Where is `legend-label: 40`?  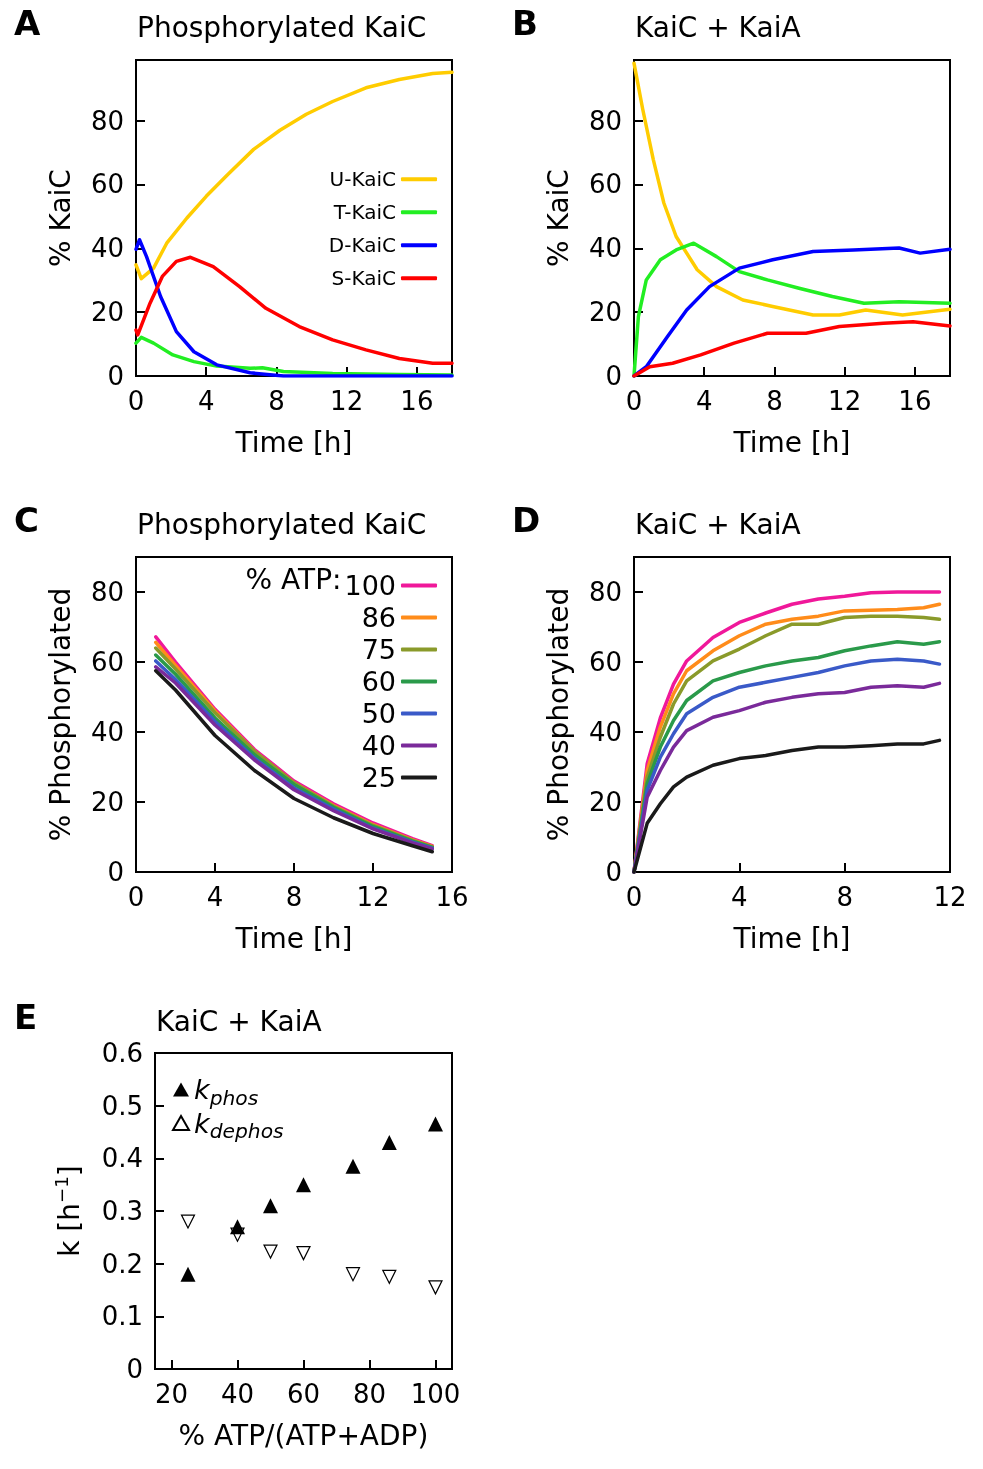 legend-label: 40 is located at coordinates (378, 745).